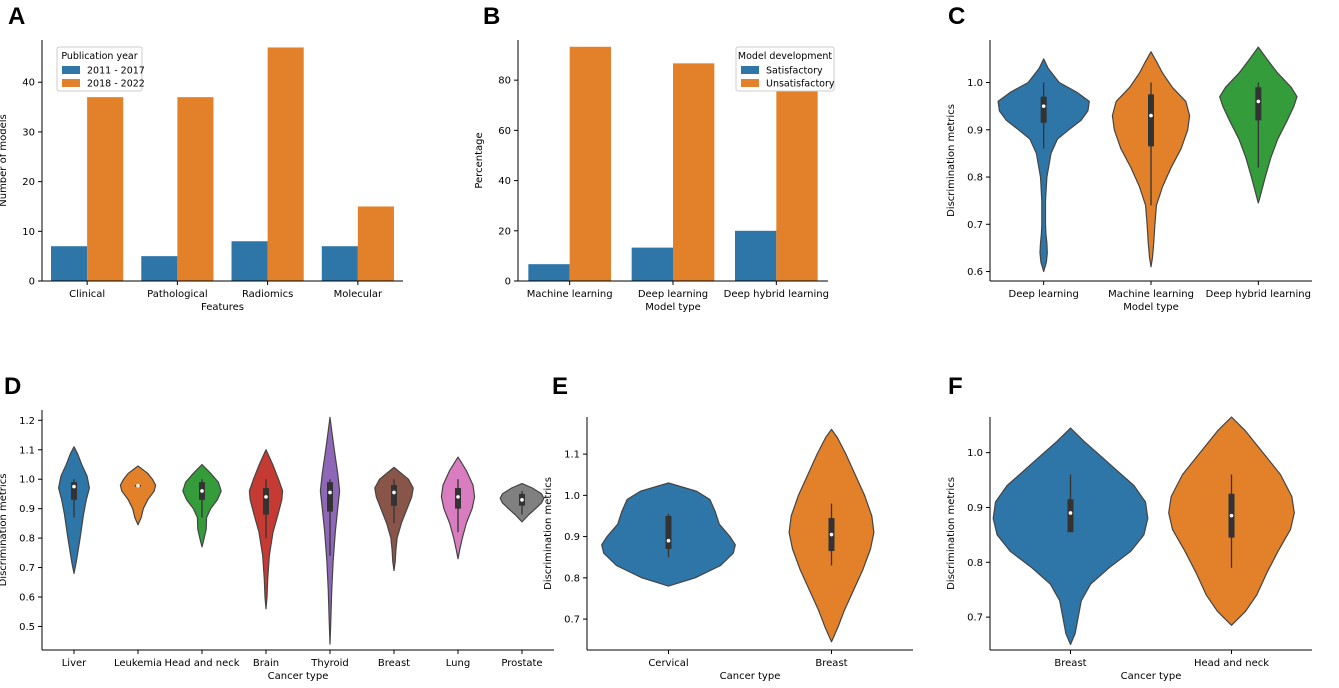  I want to click on y-axis-title: Number of models, so click(4, 160).